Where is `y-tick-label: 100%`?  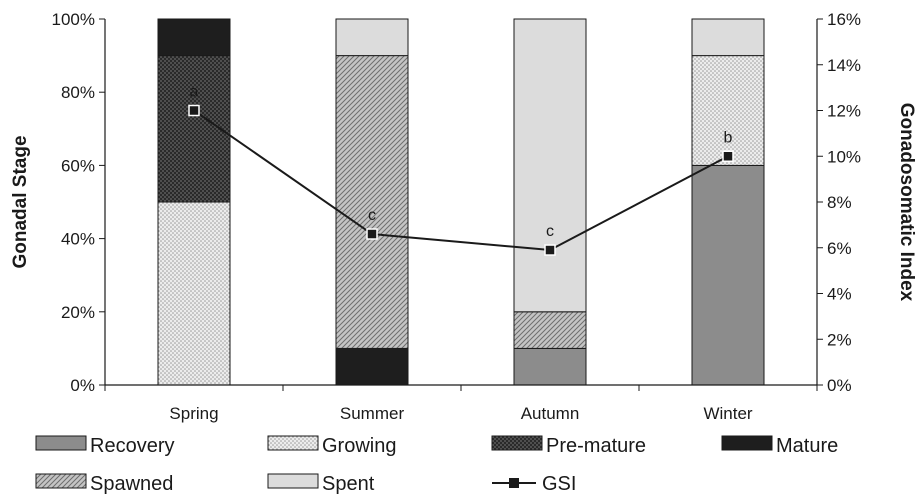
y-tick-label: 100% is located at coordinates (73, 19).